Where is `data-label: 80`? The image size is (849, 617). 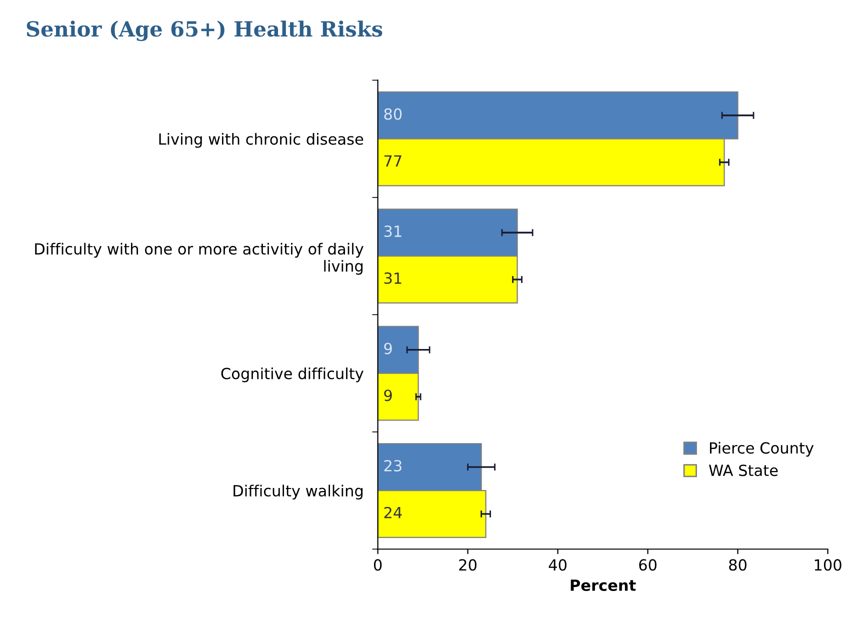 data-label: 80 is located at coordinates (393, 114).